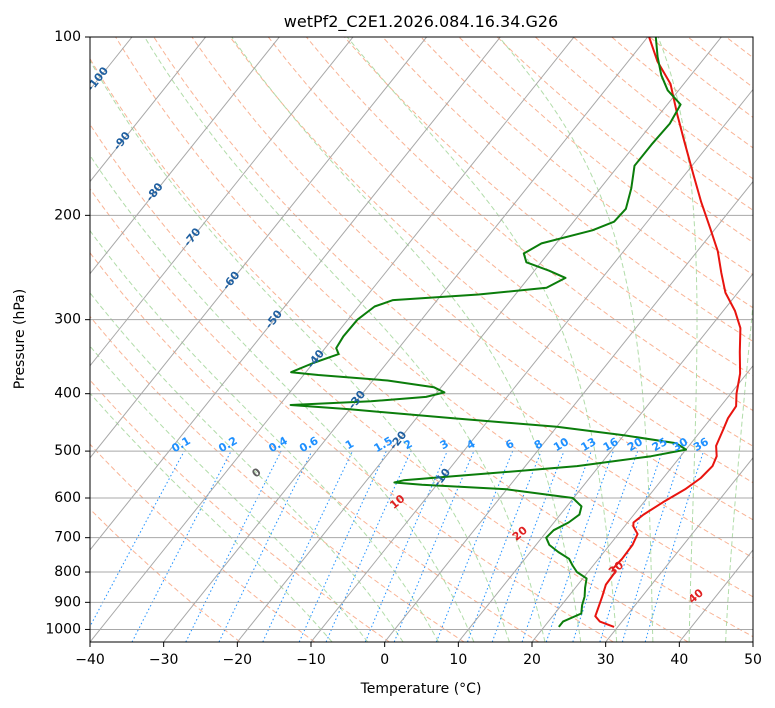  I want to click on y-tick-label: 600, so click(67, 498).